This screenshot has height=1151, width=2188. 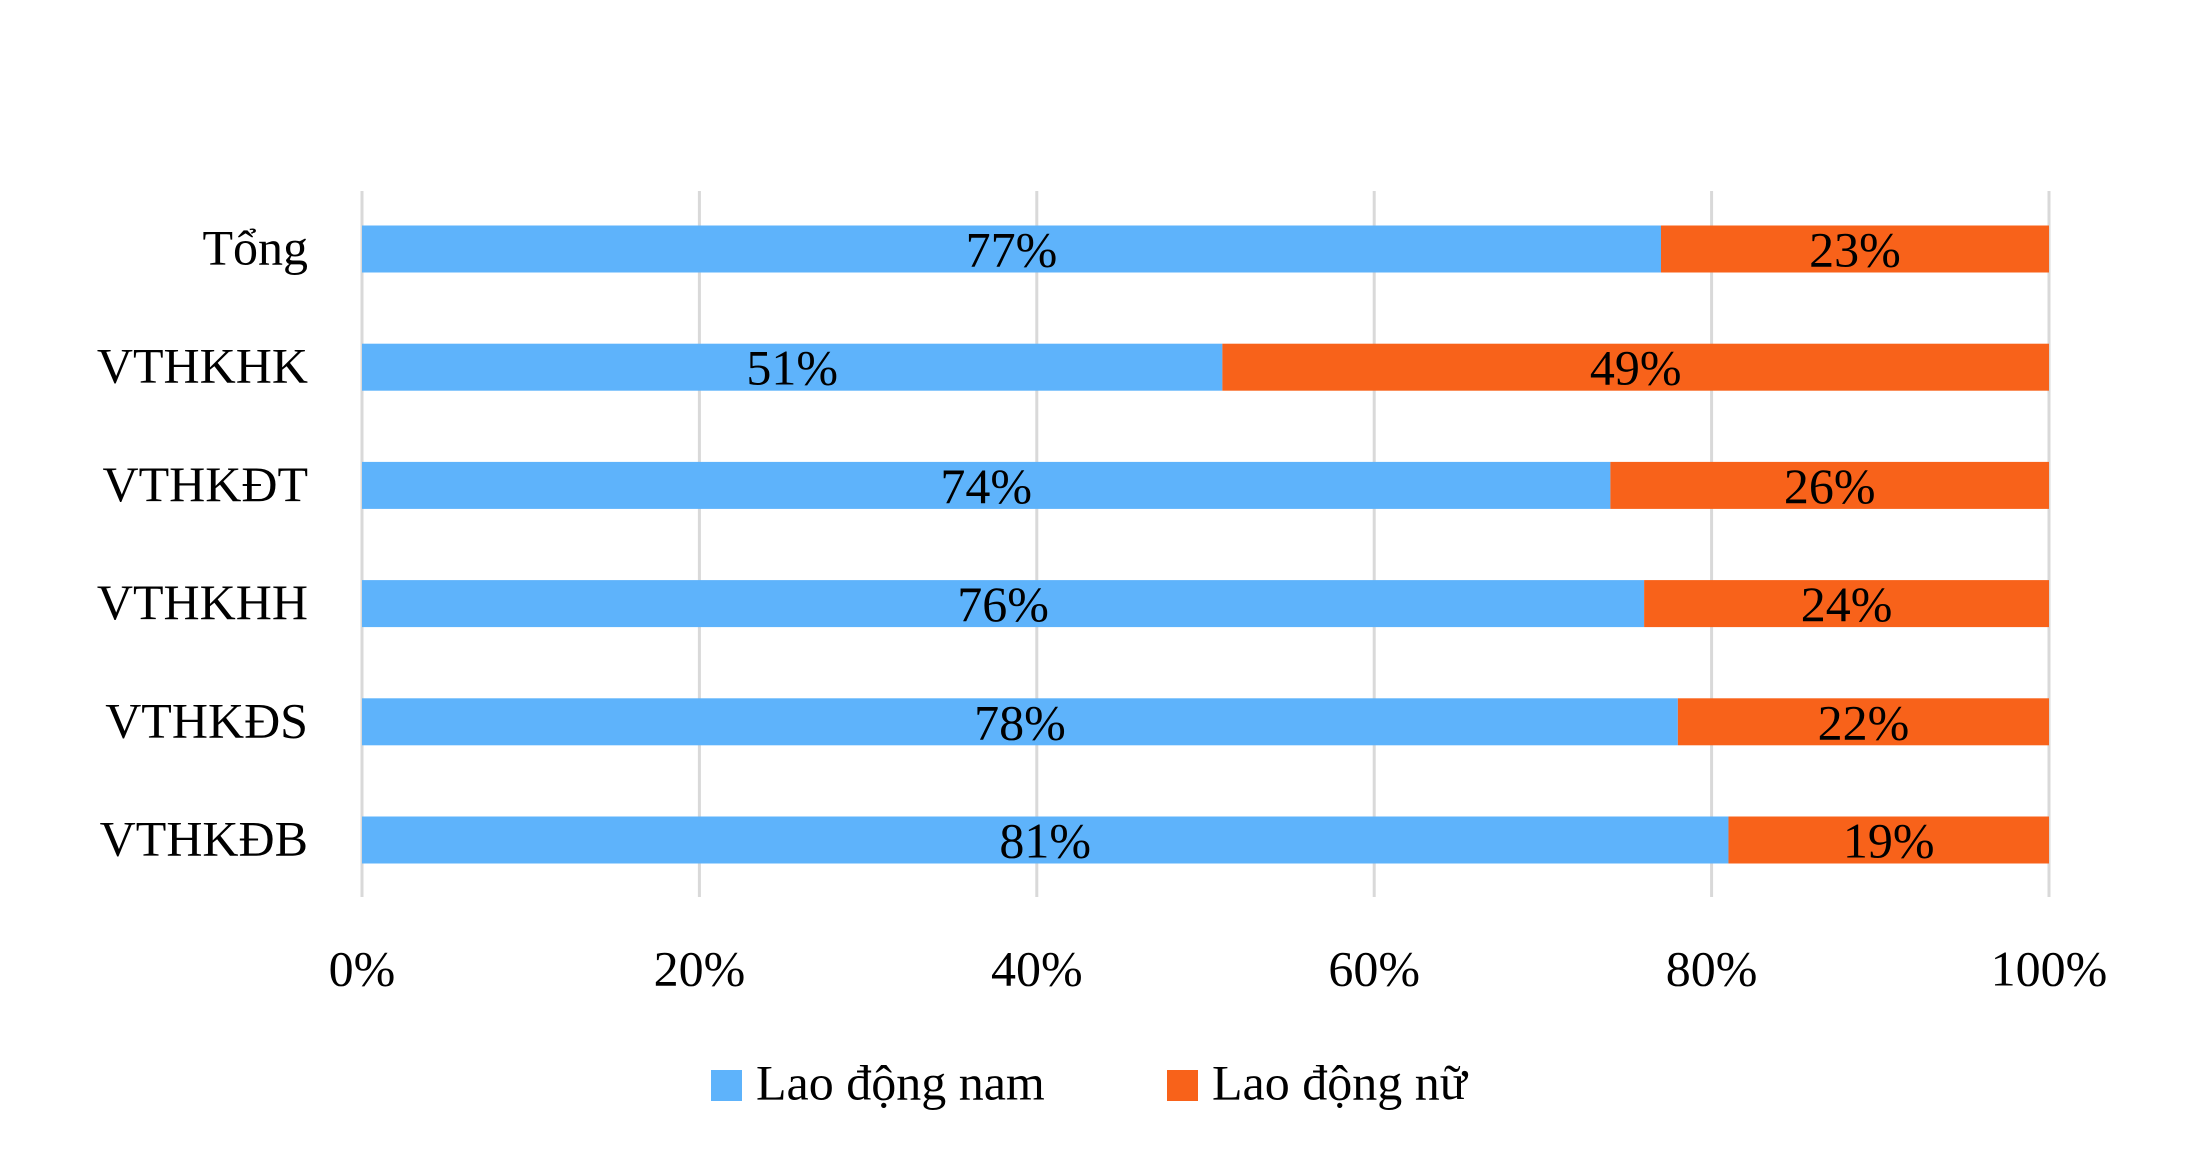 I want to click on data-label: 24%, so click(x=1847, y=604).